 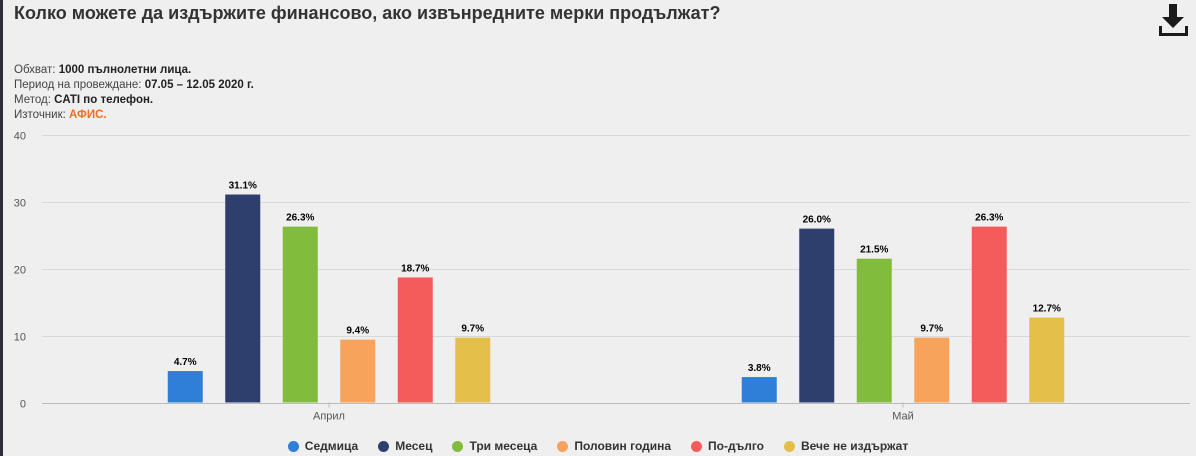 I want to click on legend-item: Три месеца, so click(x=494, y=446).